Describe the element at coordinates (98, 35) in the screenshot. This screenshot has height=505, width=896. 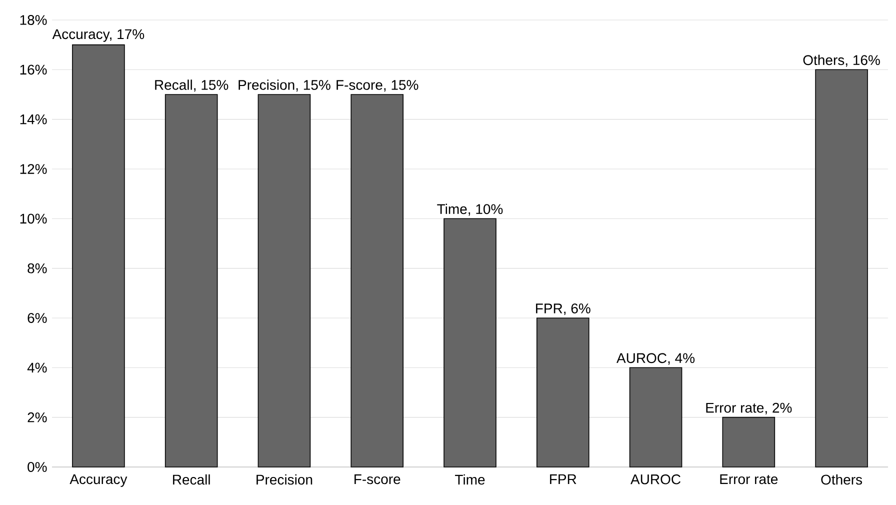
I see `data-label: Accuracy, 17%` at that location.